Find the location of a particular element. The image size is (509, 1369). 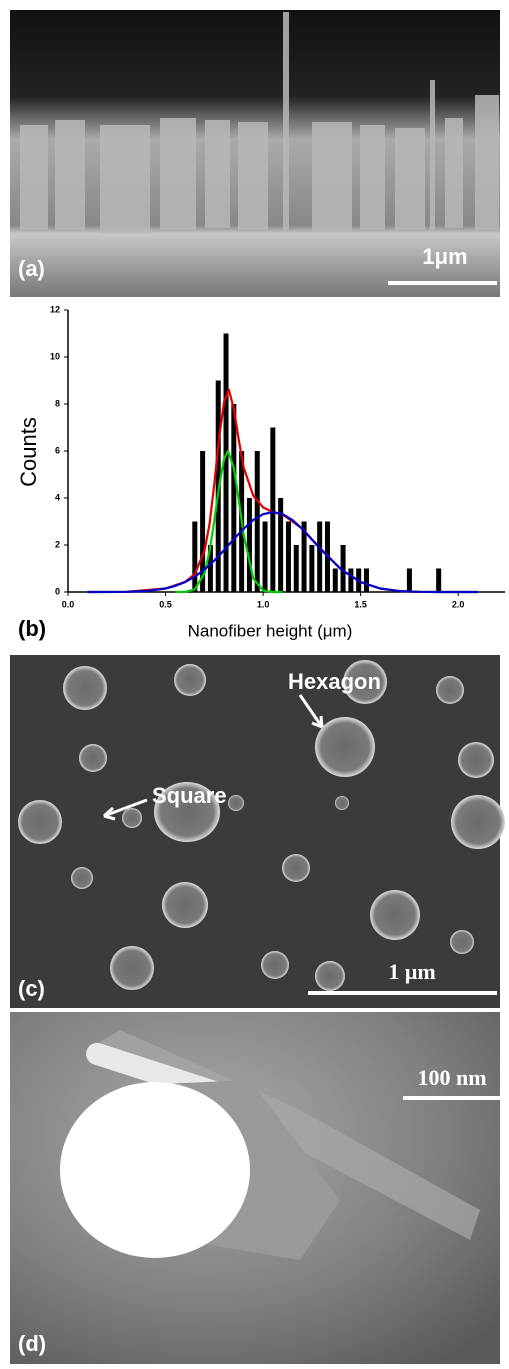

x-tick-label: 1.5 is located at coordinates (360, 604).